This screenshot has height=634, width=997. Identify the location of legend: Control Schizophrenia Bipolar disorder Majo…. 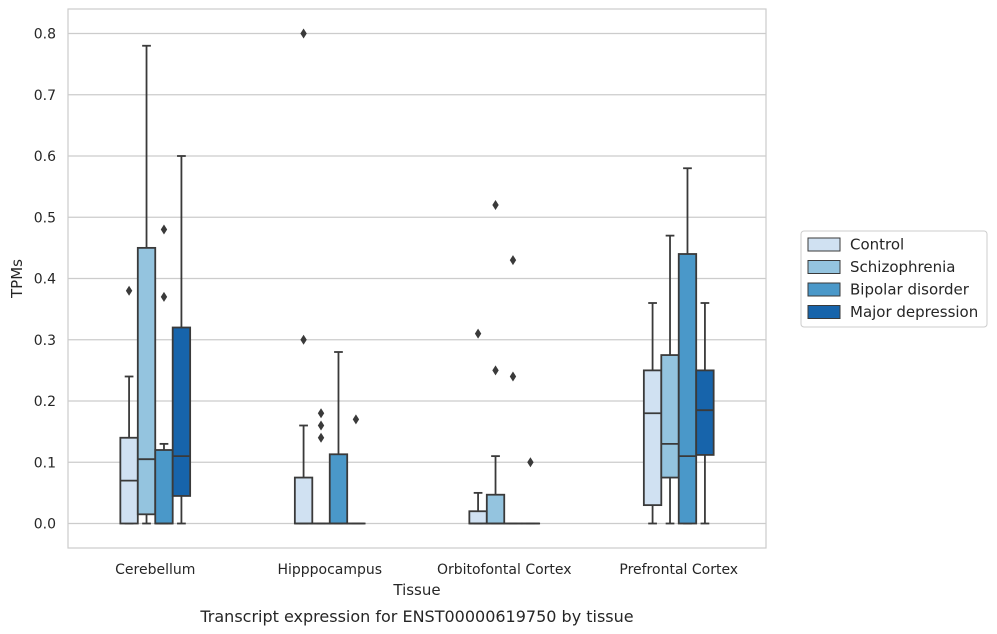
(894, 279).